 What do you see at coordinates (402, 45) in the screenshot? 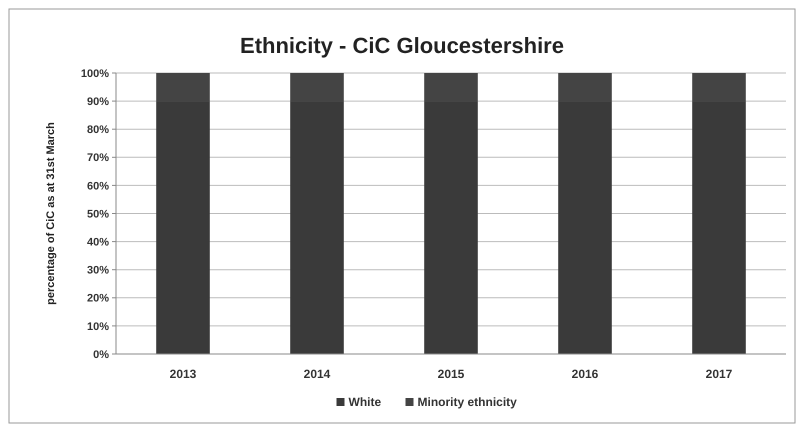
I see `chart-title: Ethnicity - CiC Gloucestershire` at bounding box center [402, 45].